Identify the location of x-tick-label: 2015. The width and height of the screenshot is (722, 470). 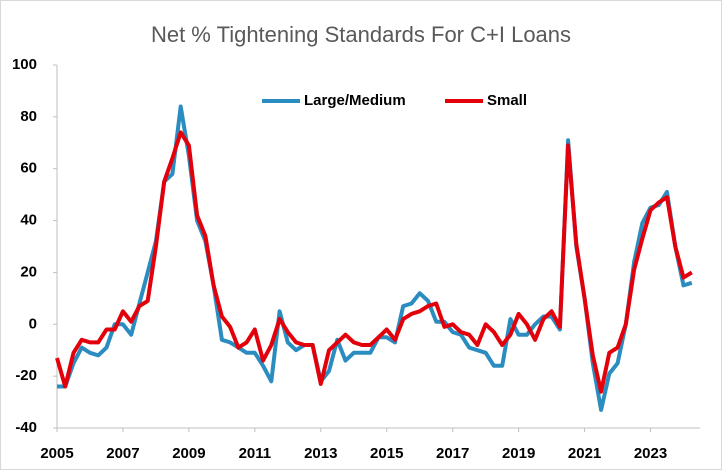
(386, 453).